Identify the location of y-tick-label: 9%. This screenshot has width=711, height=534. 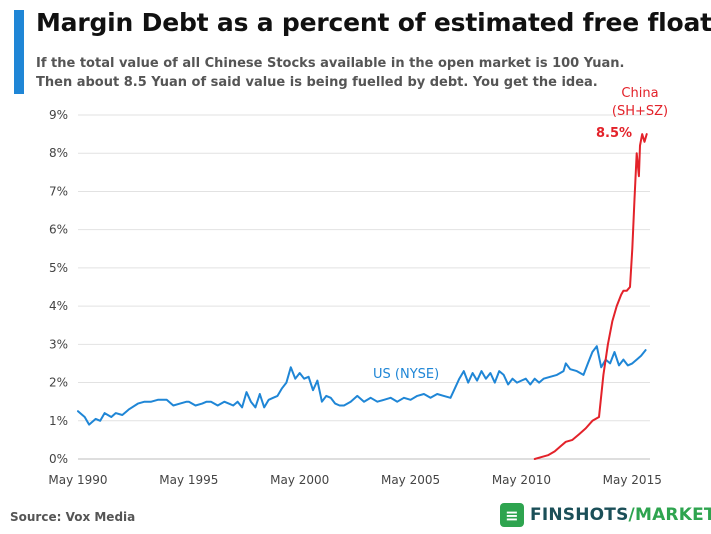
(58, 115).